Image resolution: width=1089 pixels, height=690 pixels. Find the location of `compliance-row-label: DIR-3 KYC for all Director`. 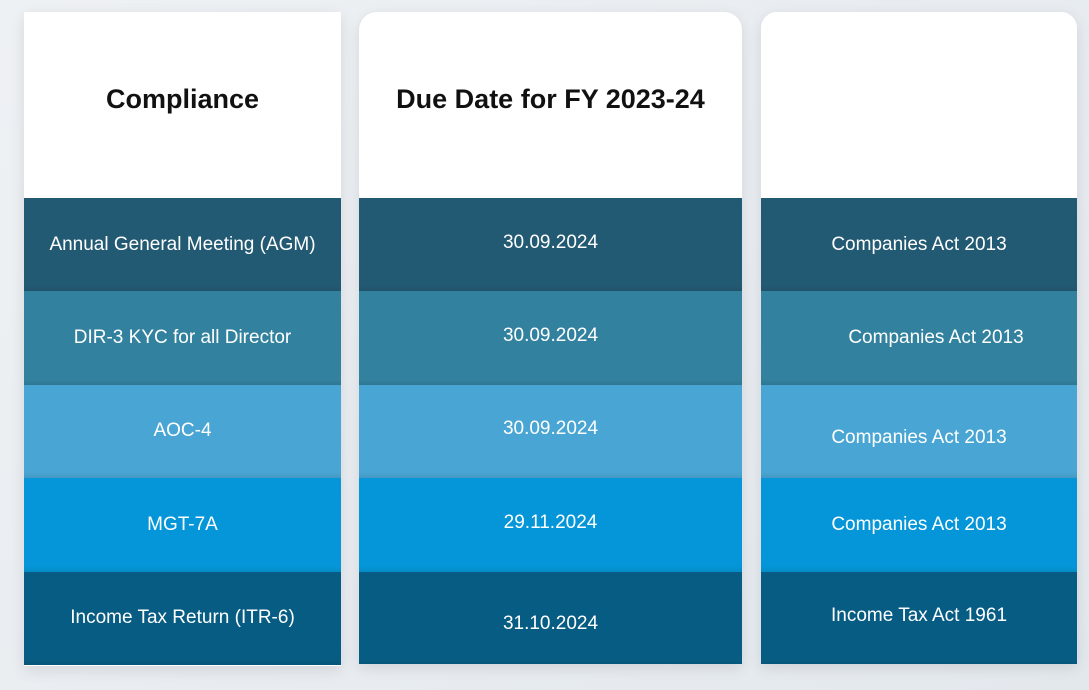

compliance-row-label: DIR-3 KYC for all Director is located at coordinates (182, 338).